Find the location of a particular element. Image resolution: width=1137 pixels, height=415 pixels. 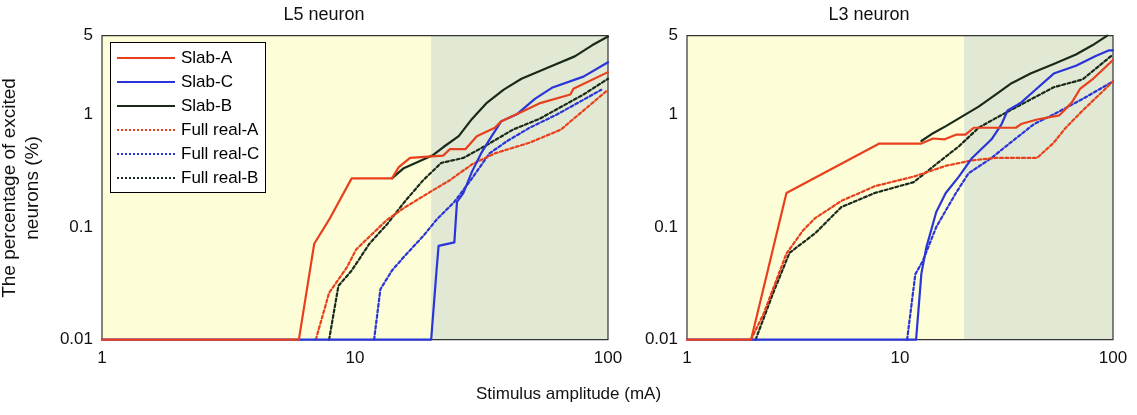

chart-title: L3 neuron is located at coordinates (869, 13).